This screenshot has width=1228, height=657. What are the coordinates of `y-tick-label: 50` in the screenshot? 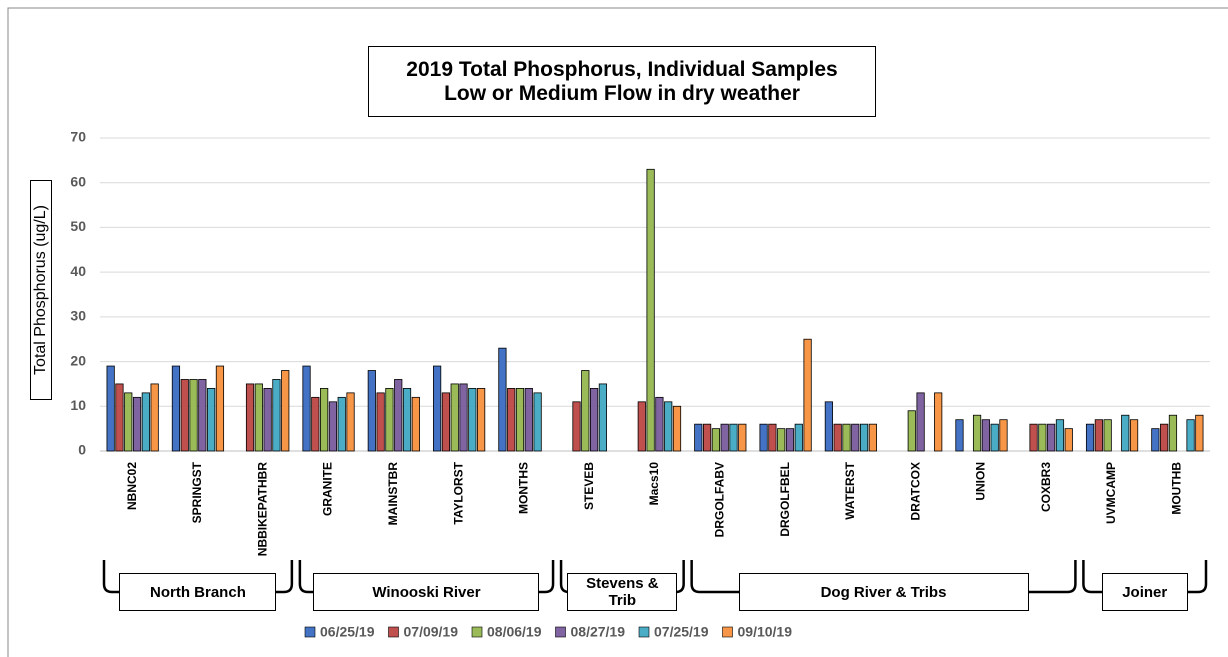 It's located at (78, 226).